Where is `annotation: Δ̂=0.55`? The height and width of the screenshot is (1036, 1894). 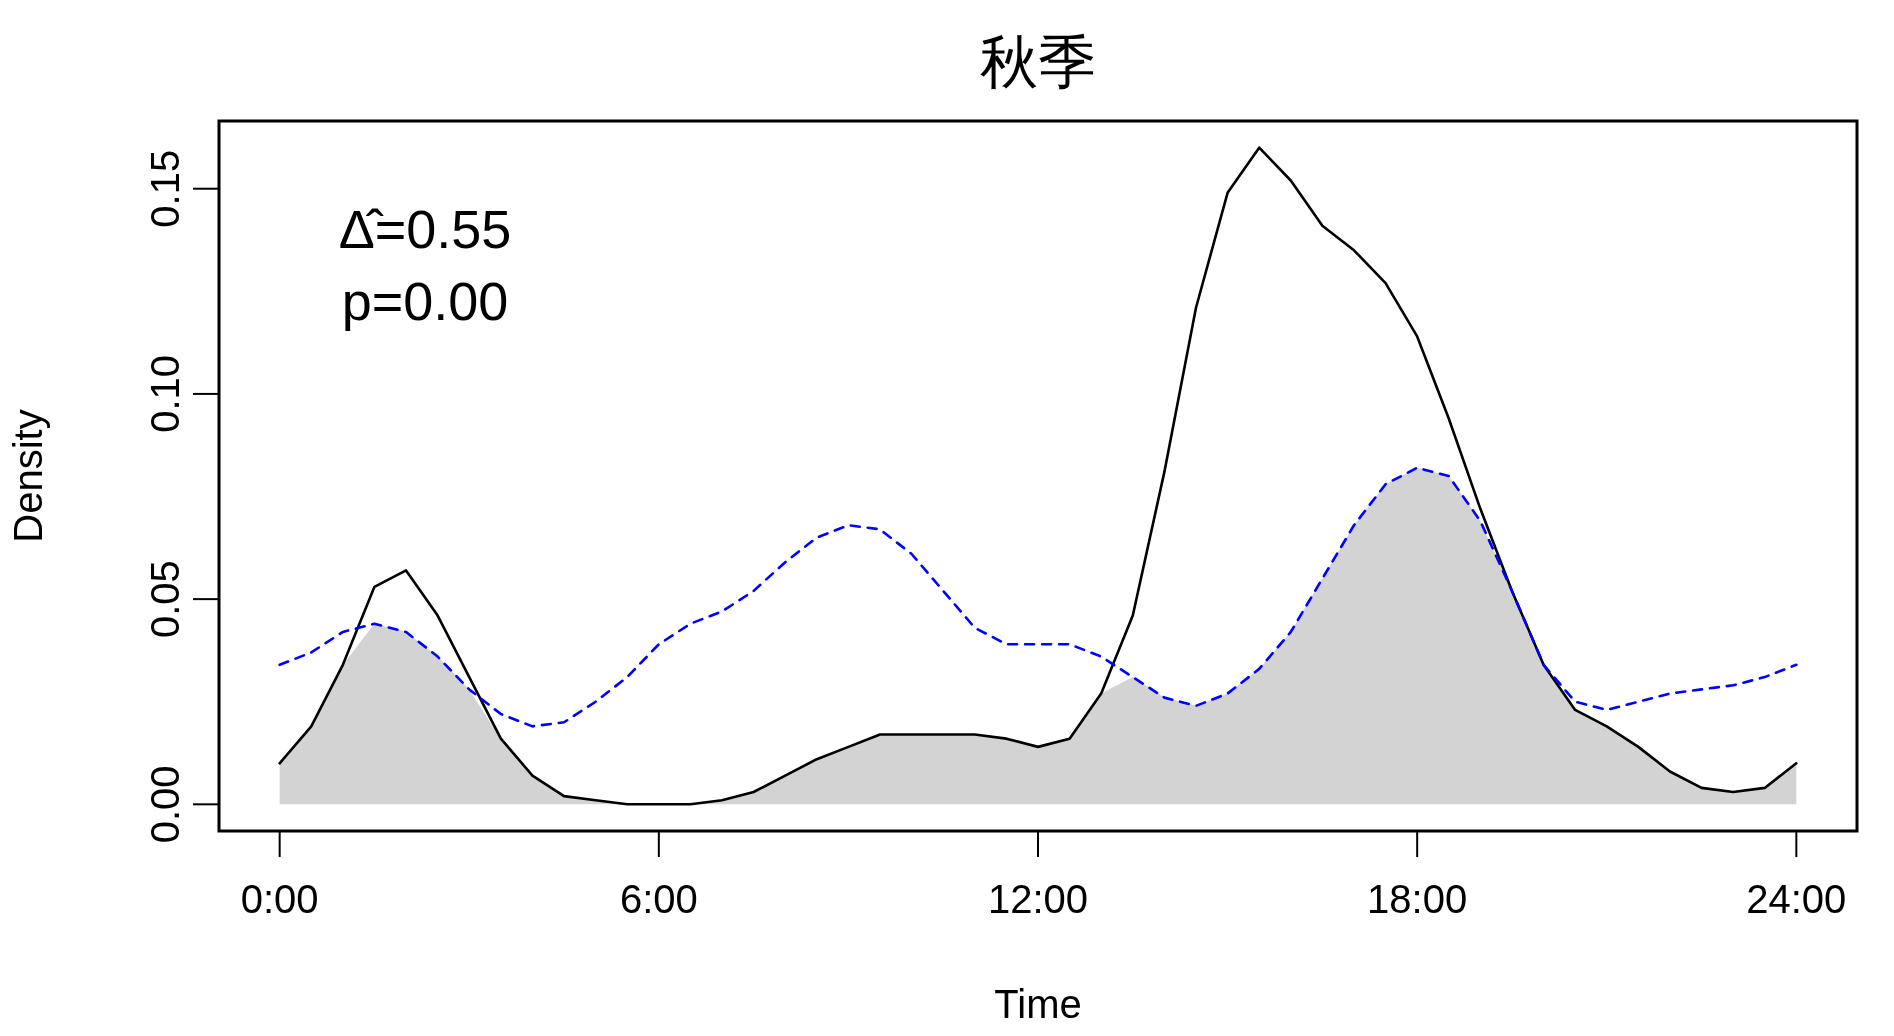 annotation: Δ̂=0.55 is located at coordinates (425, 229).